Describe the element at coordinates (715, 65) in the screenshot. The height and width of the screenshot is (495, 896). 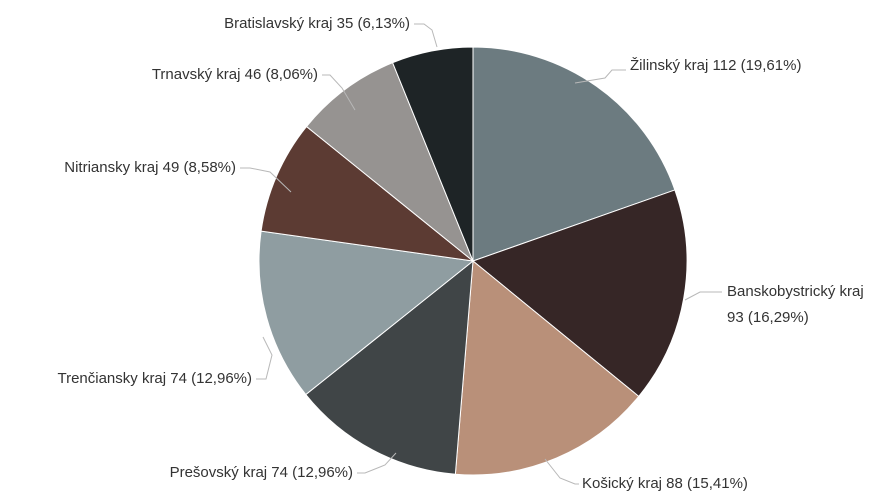
I see `slice-label-zilinsky-kraj: Žilinský kraj 112 (19,61%)` at that location.